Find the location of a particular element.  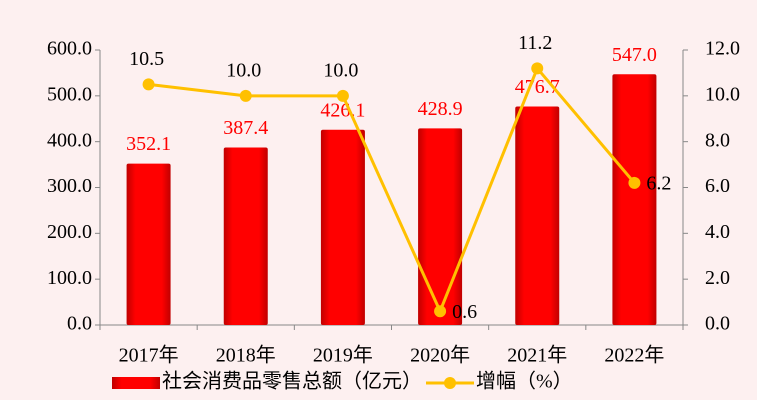

x-tick-label: 2019年 is located at coordinates (343, 355).